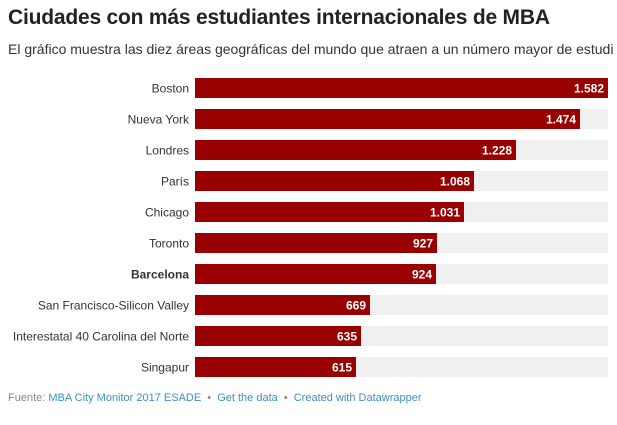 The width and height of the screenshot is (617, 425). Describe the element at coordinates (113, 306) in the screenshot. I see `category-label: San Francisco-Silicon Valley` at that location.